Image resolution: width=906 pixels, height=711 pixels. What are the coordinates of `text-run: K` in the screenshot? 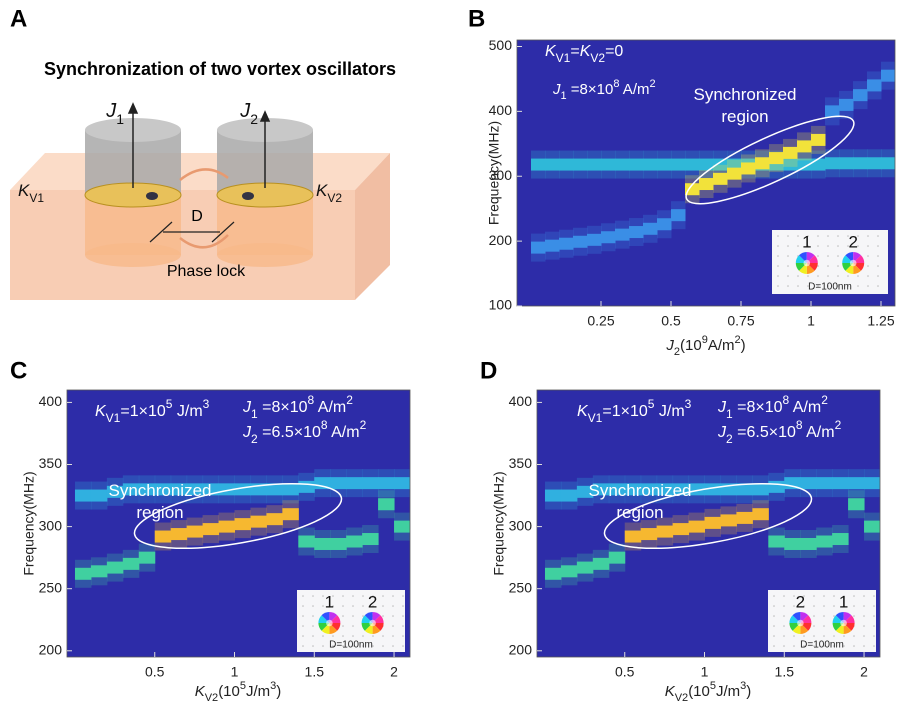 It's located at (200, 691).